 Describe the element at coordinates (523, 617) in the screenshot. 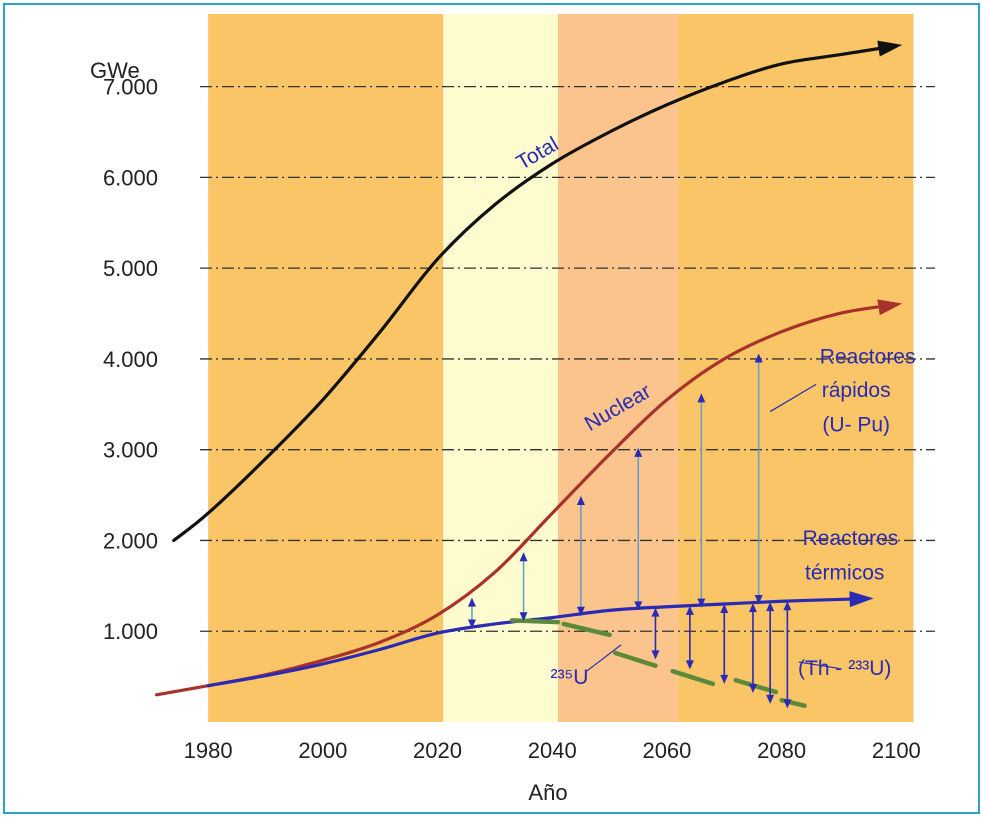

I see `fast-reactor-arrow-1-head-bottom` at that location.